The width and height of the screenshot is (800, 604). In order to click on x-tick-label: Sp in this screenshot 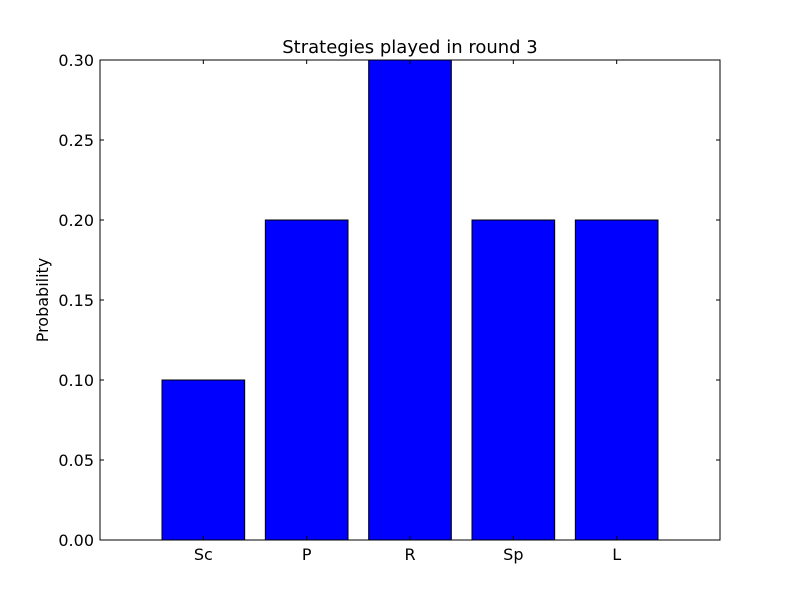, I will do `click(513, 554)`.